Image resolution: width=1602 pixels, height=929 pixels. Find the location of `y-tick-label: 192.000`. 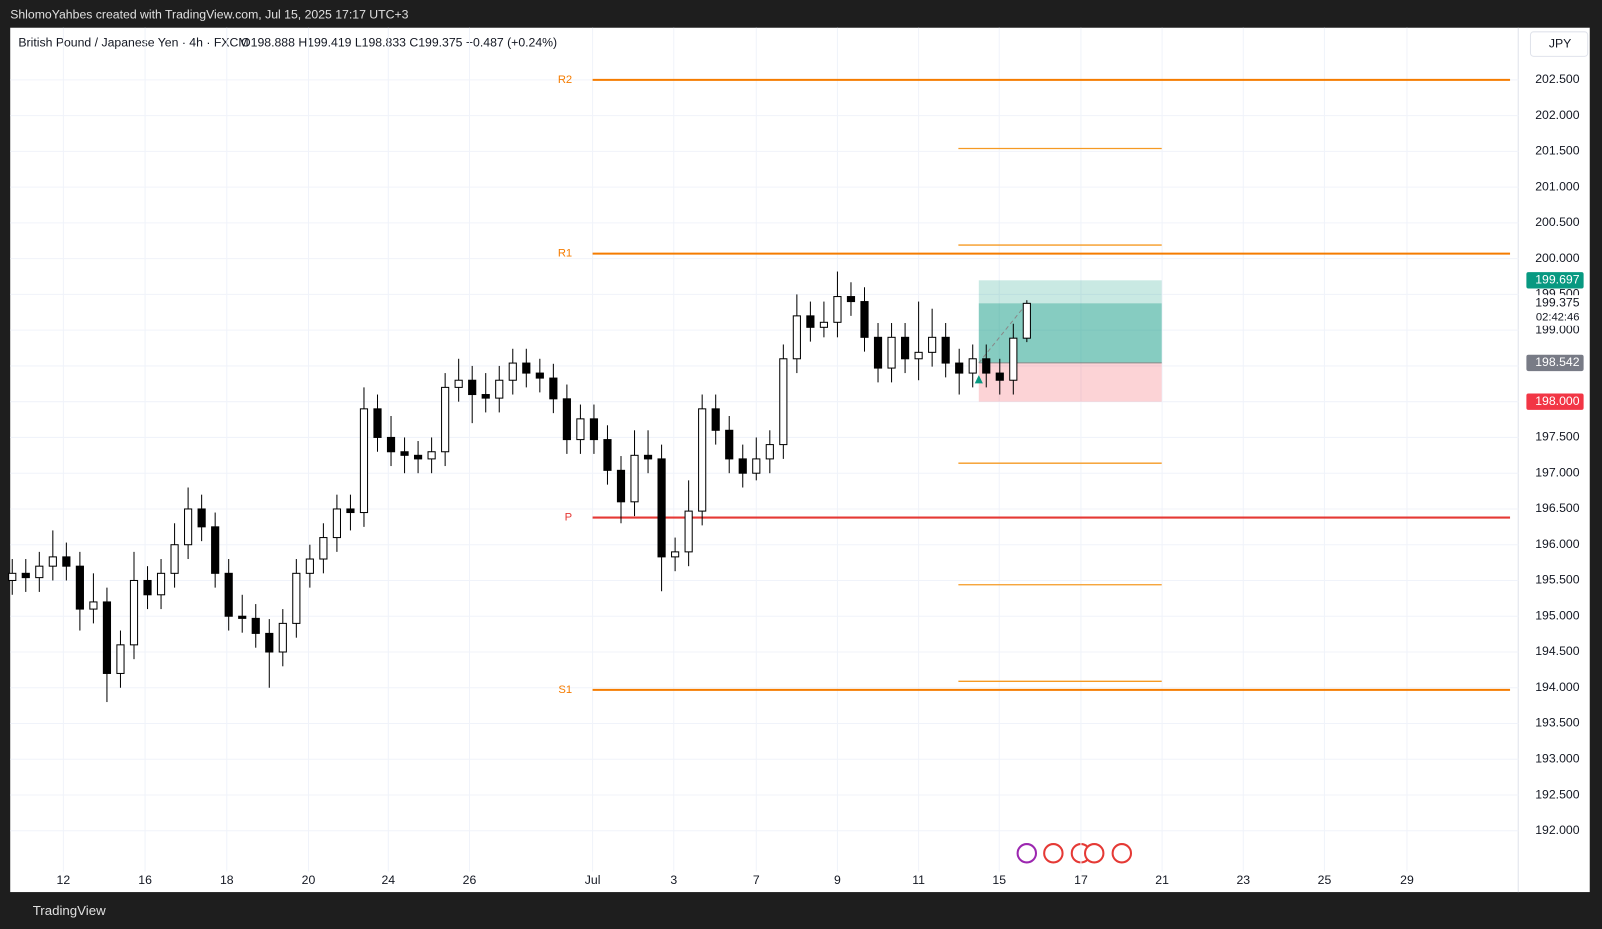

y-tick-label: 192.000 is located at coordinates (1557, 830).